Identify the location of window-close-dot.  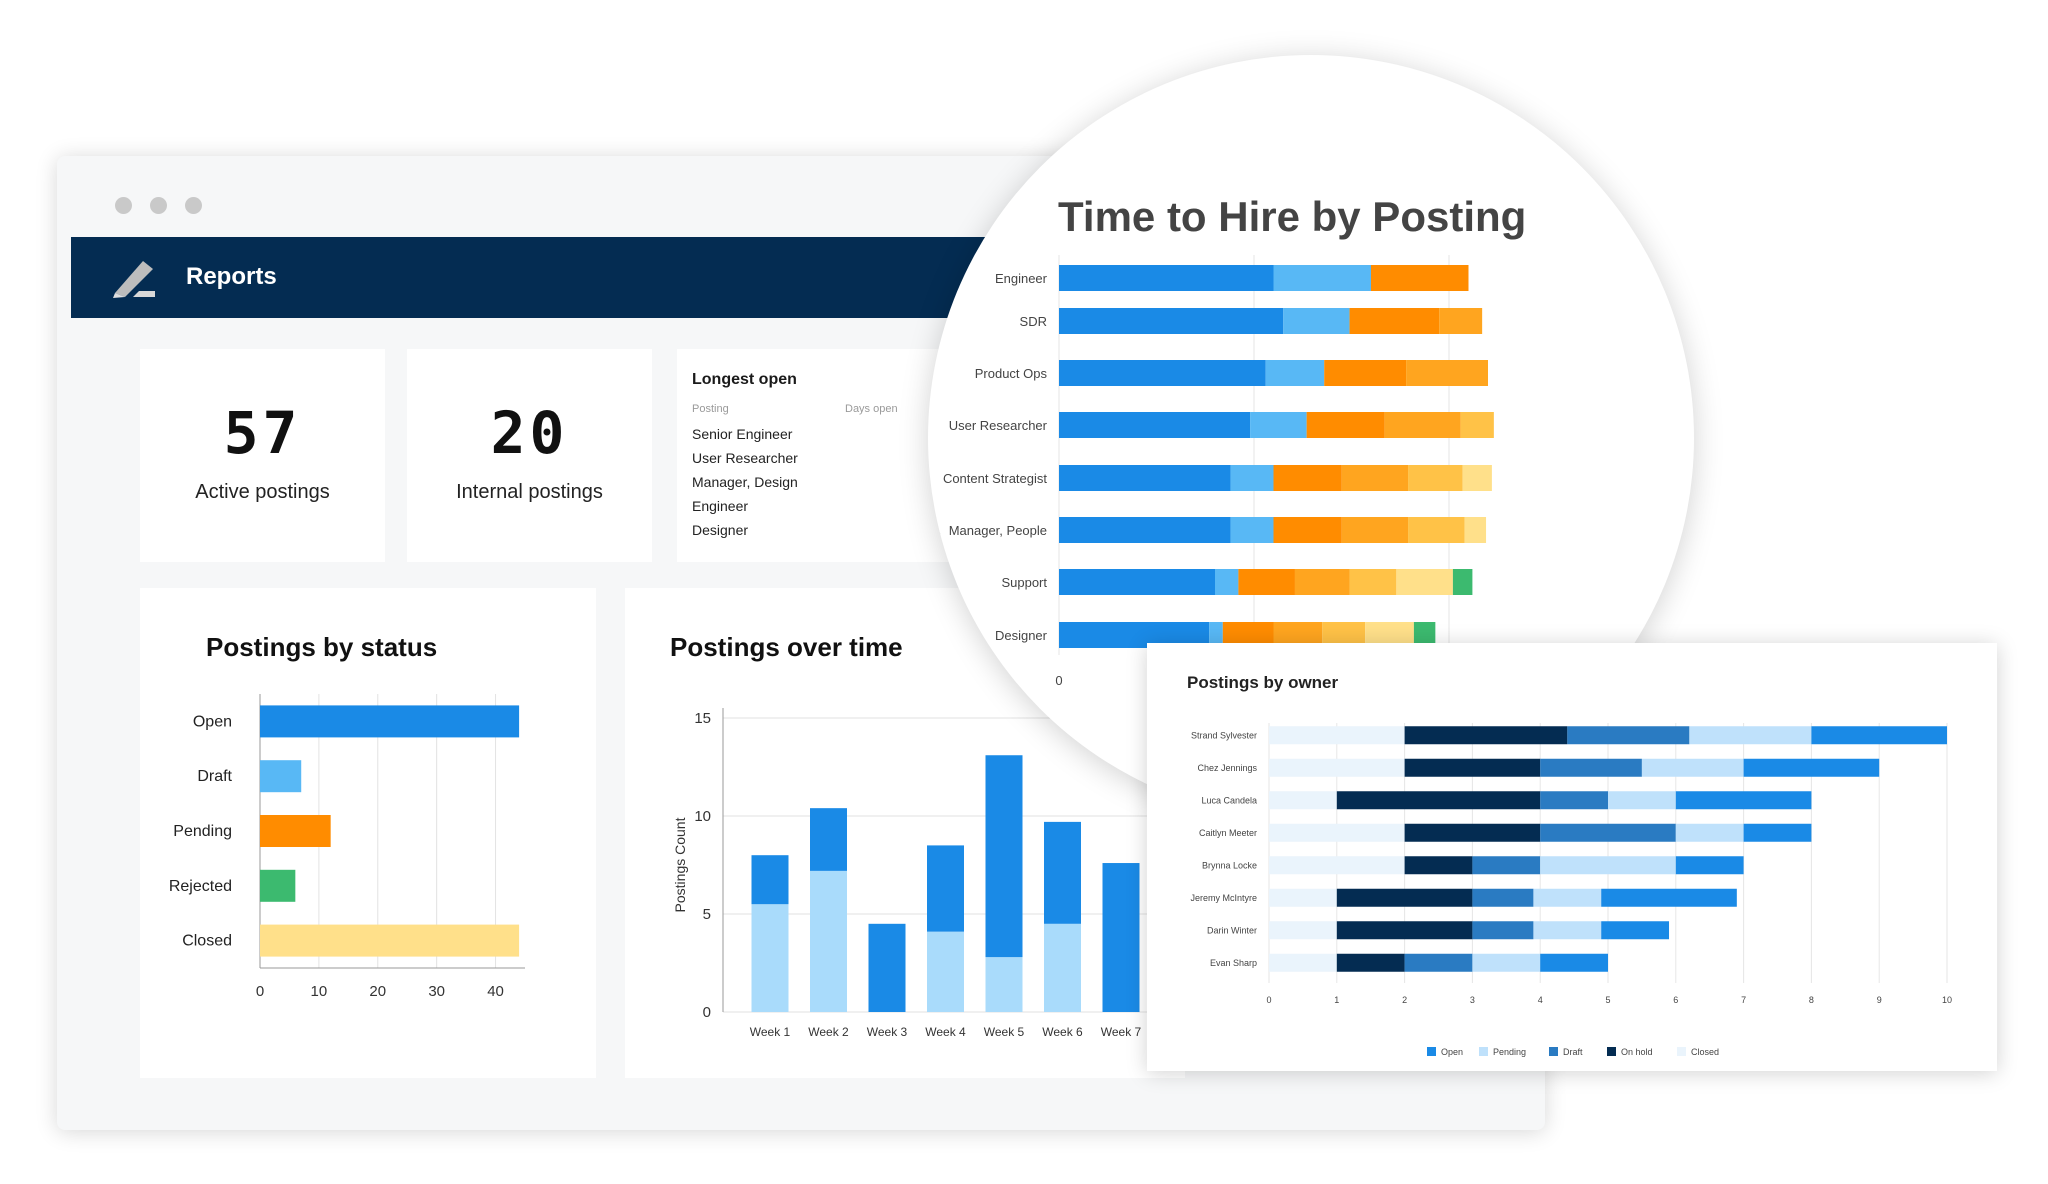
(123, 205).